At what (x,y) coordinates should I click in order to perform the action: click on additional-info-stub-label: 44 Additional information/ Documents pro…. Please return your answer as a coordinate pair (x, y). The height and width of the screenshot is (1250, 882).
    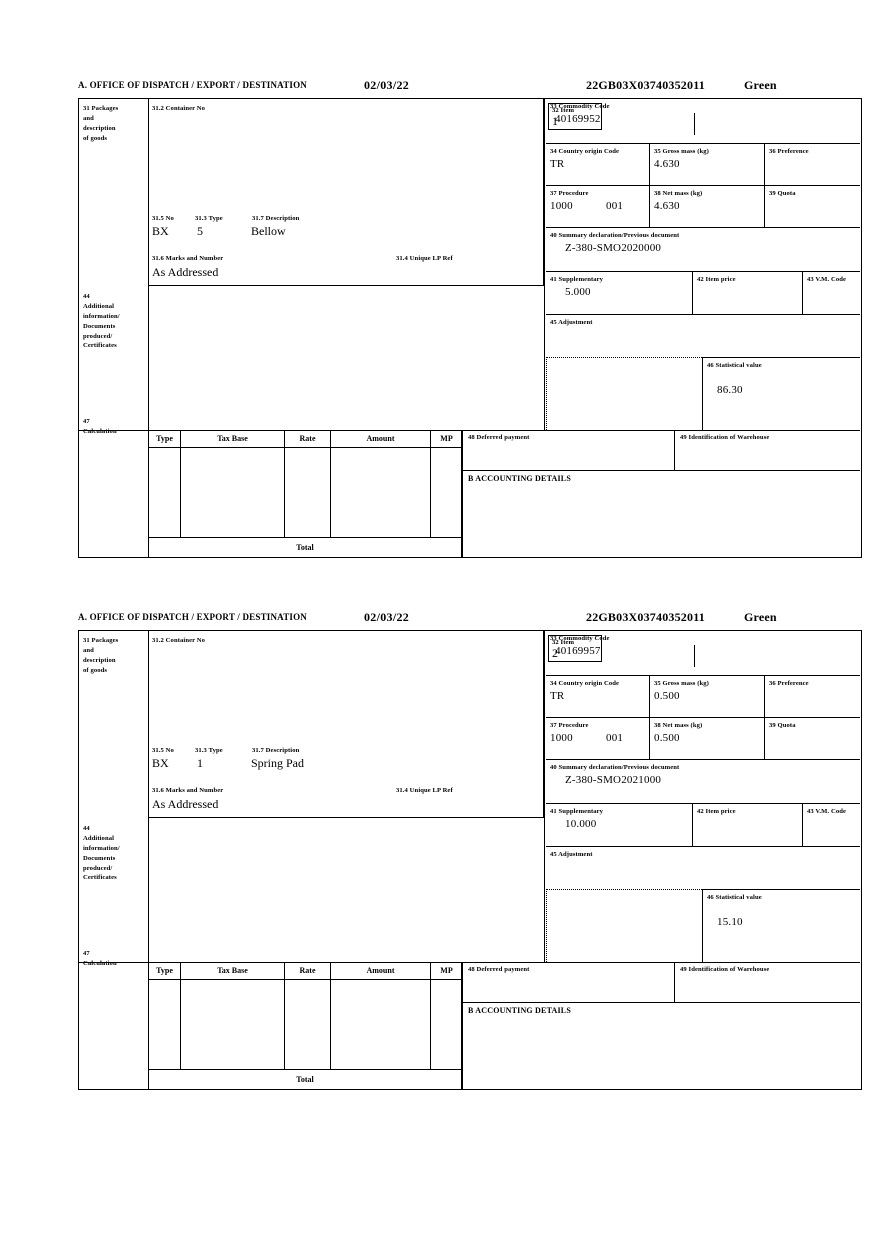
    Looking at the image, I should click on (101, 321).